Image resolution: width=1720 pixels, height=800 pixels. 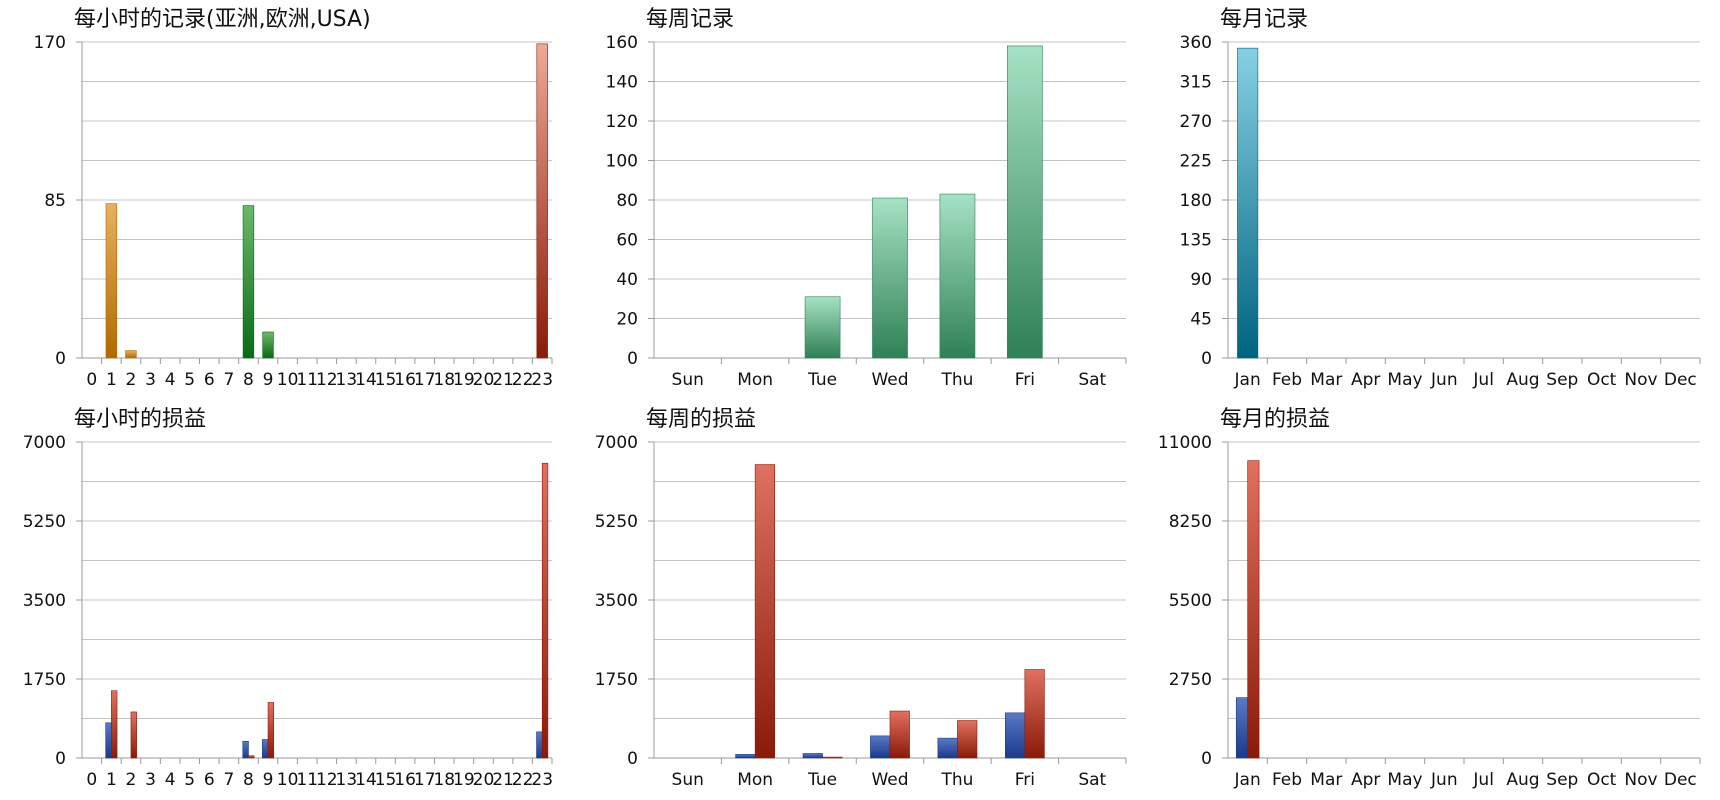 I want to click on x-tick-label: 4, so click(x=170, y=780).